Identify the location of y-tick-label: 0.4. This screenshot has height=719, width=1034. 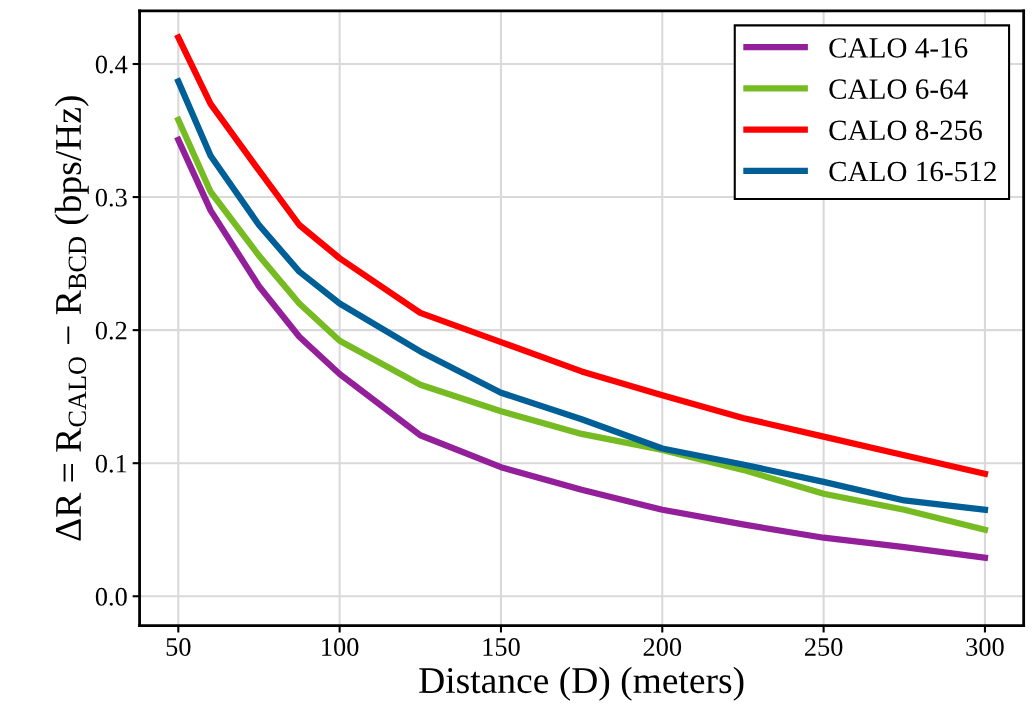
(111, 64).